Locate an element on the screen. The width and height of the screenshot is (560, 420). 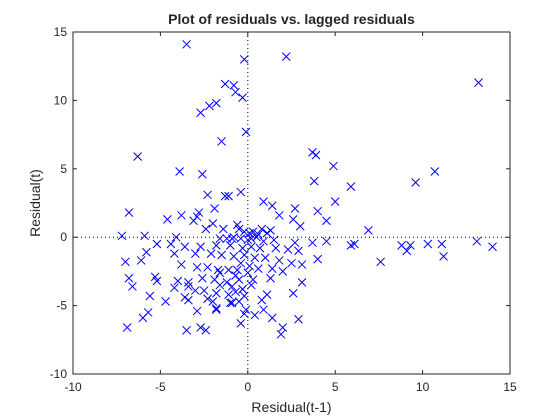
x-tick-label: 10 is located at coordinates (423, 387).